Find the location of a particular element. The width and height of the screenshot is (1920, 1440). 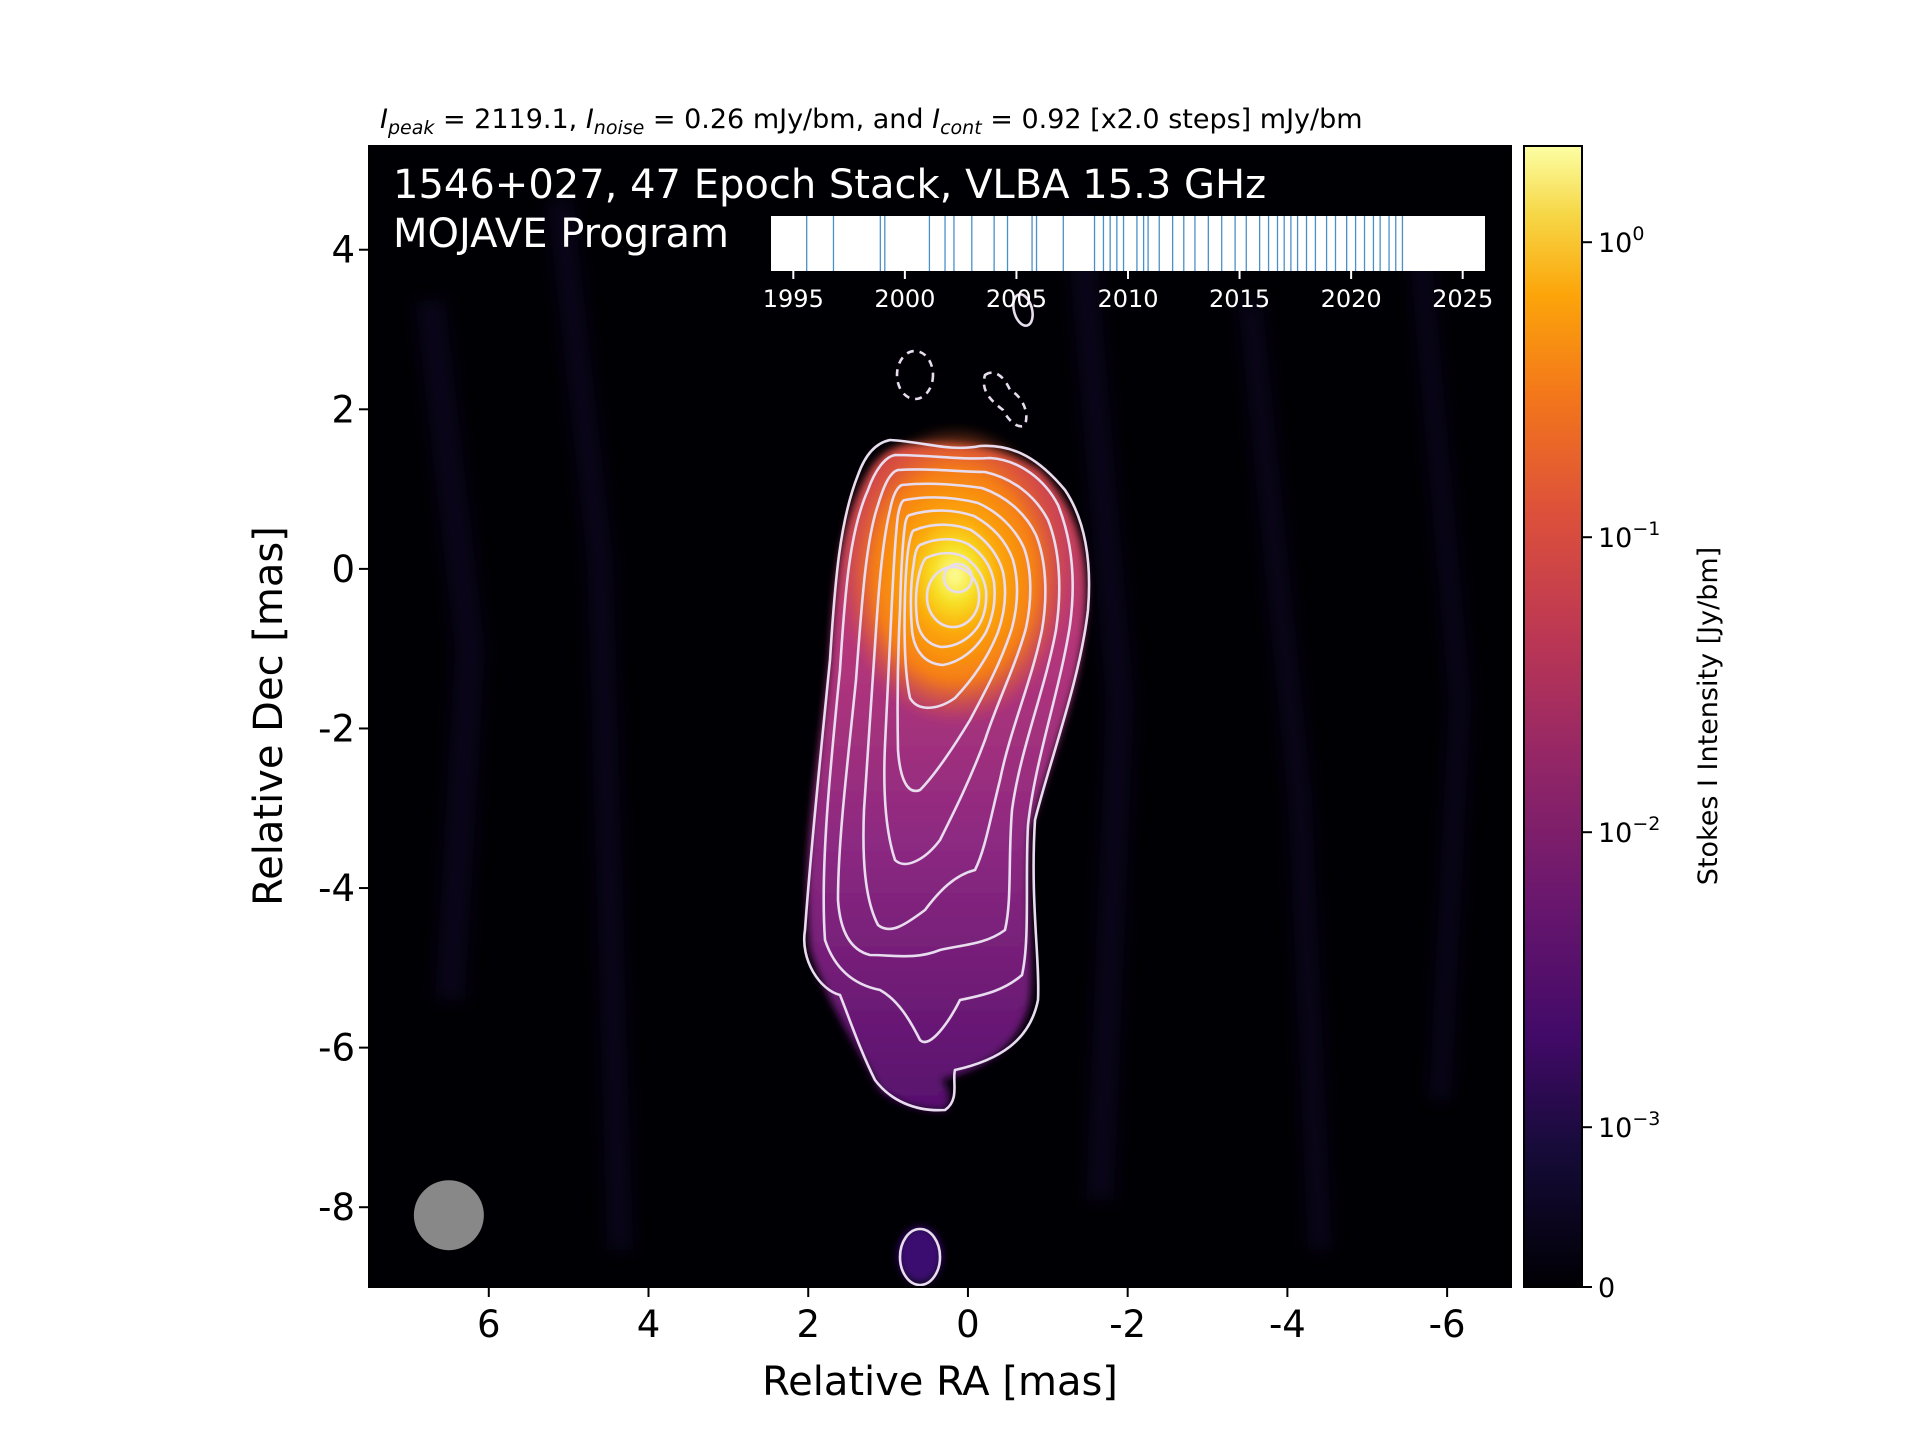

x-tick-label: -2 is located at coordinates (1127, 1324).